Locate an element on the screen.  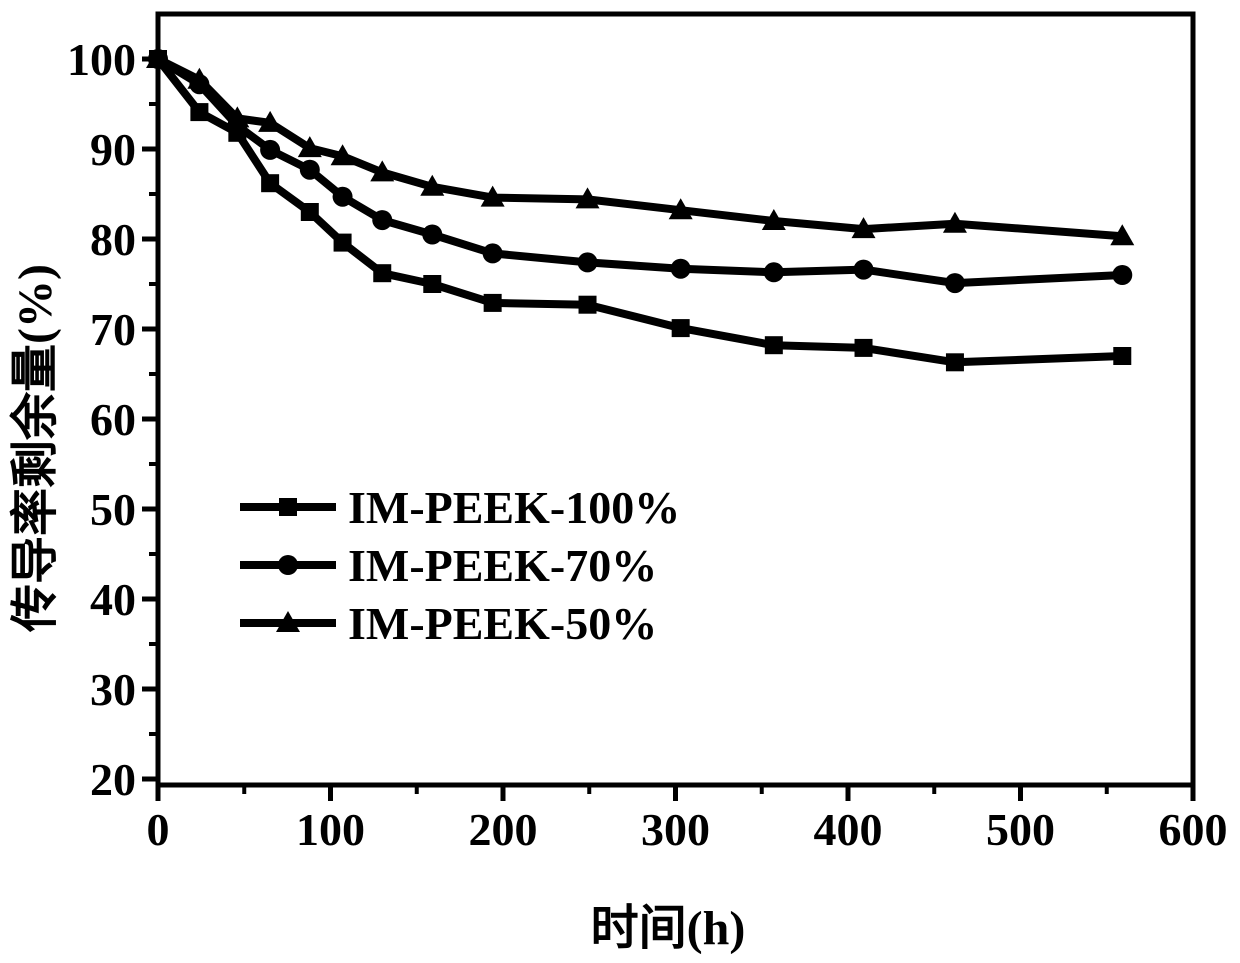
x-axis-title: 时间(h) is located at coordinates (668, 928).